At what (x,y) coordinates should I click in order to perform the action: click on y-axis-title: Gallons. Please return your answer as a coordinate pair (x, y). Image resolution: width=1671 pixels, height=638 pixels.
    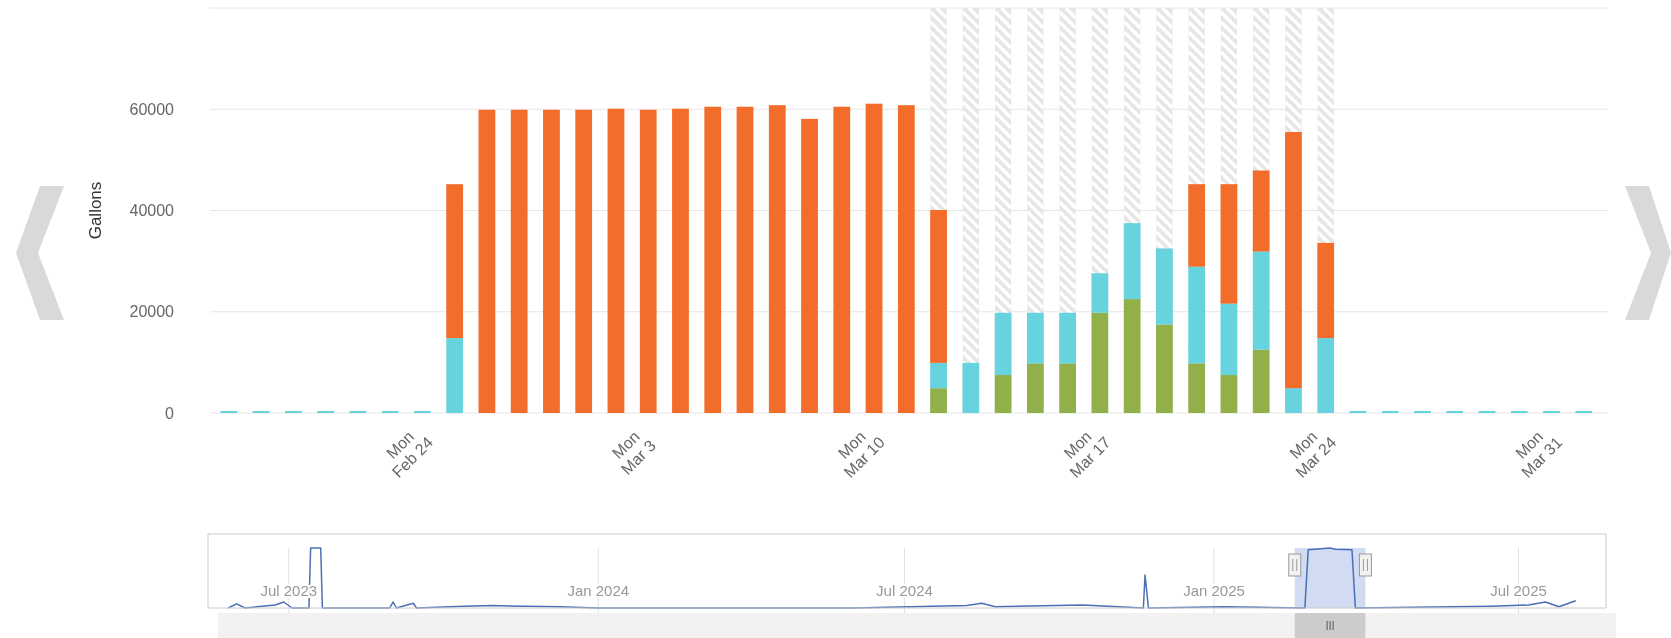
    Looking at the image, I should click on (95, 210).